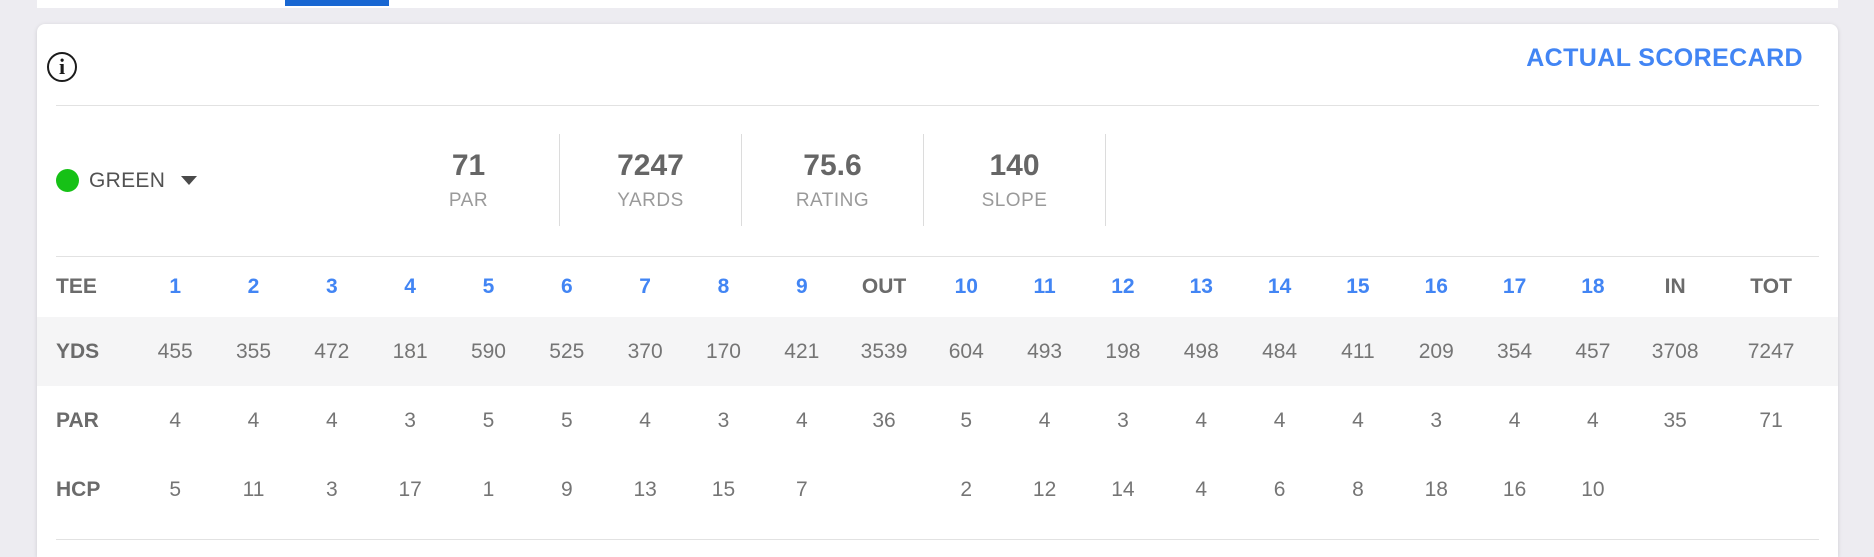 The height and width of the screenshot is (557, 1874). I want to click on stat-yards: 7247 YARDS, so click(651, 180).